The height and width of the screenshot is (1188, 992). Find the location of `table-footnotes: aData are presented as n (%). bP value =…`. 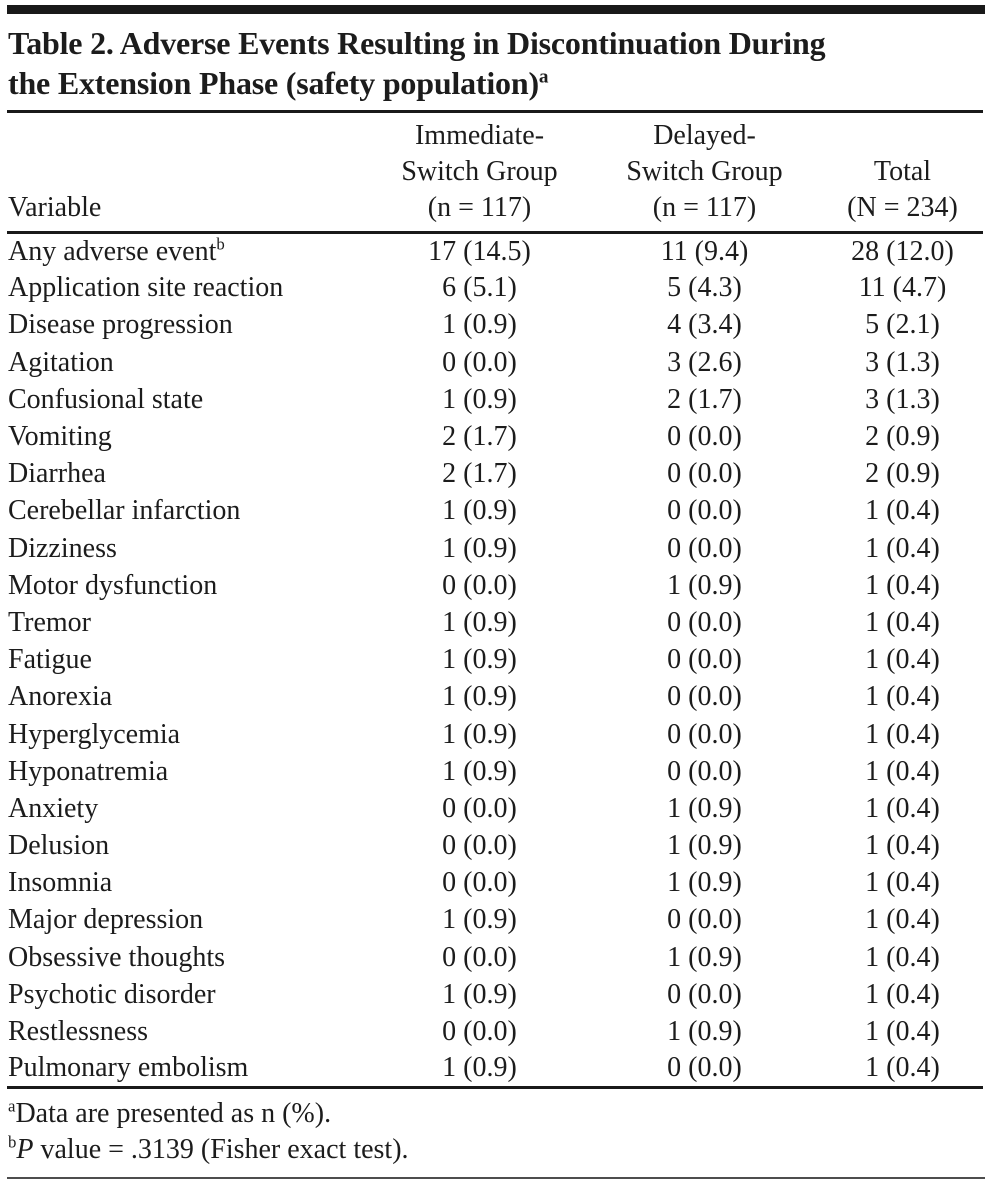

table-footnotes: aData are presented as n (%). bP value =… is located at coordinates (496, 1128).